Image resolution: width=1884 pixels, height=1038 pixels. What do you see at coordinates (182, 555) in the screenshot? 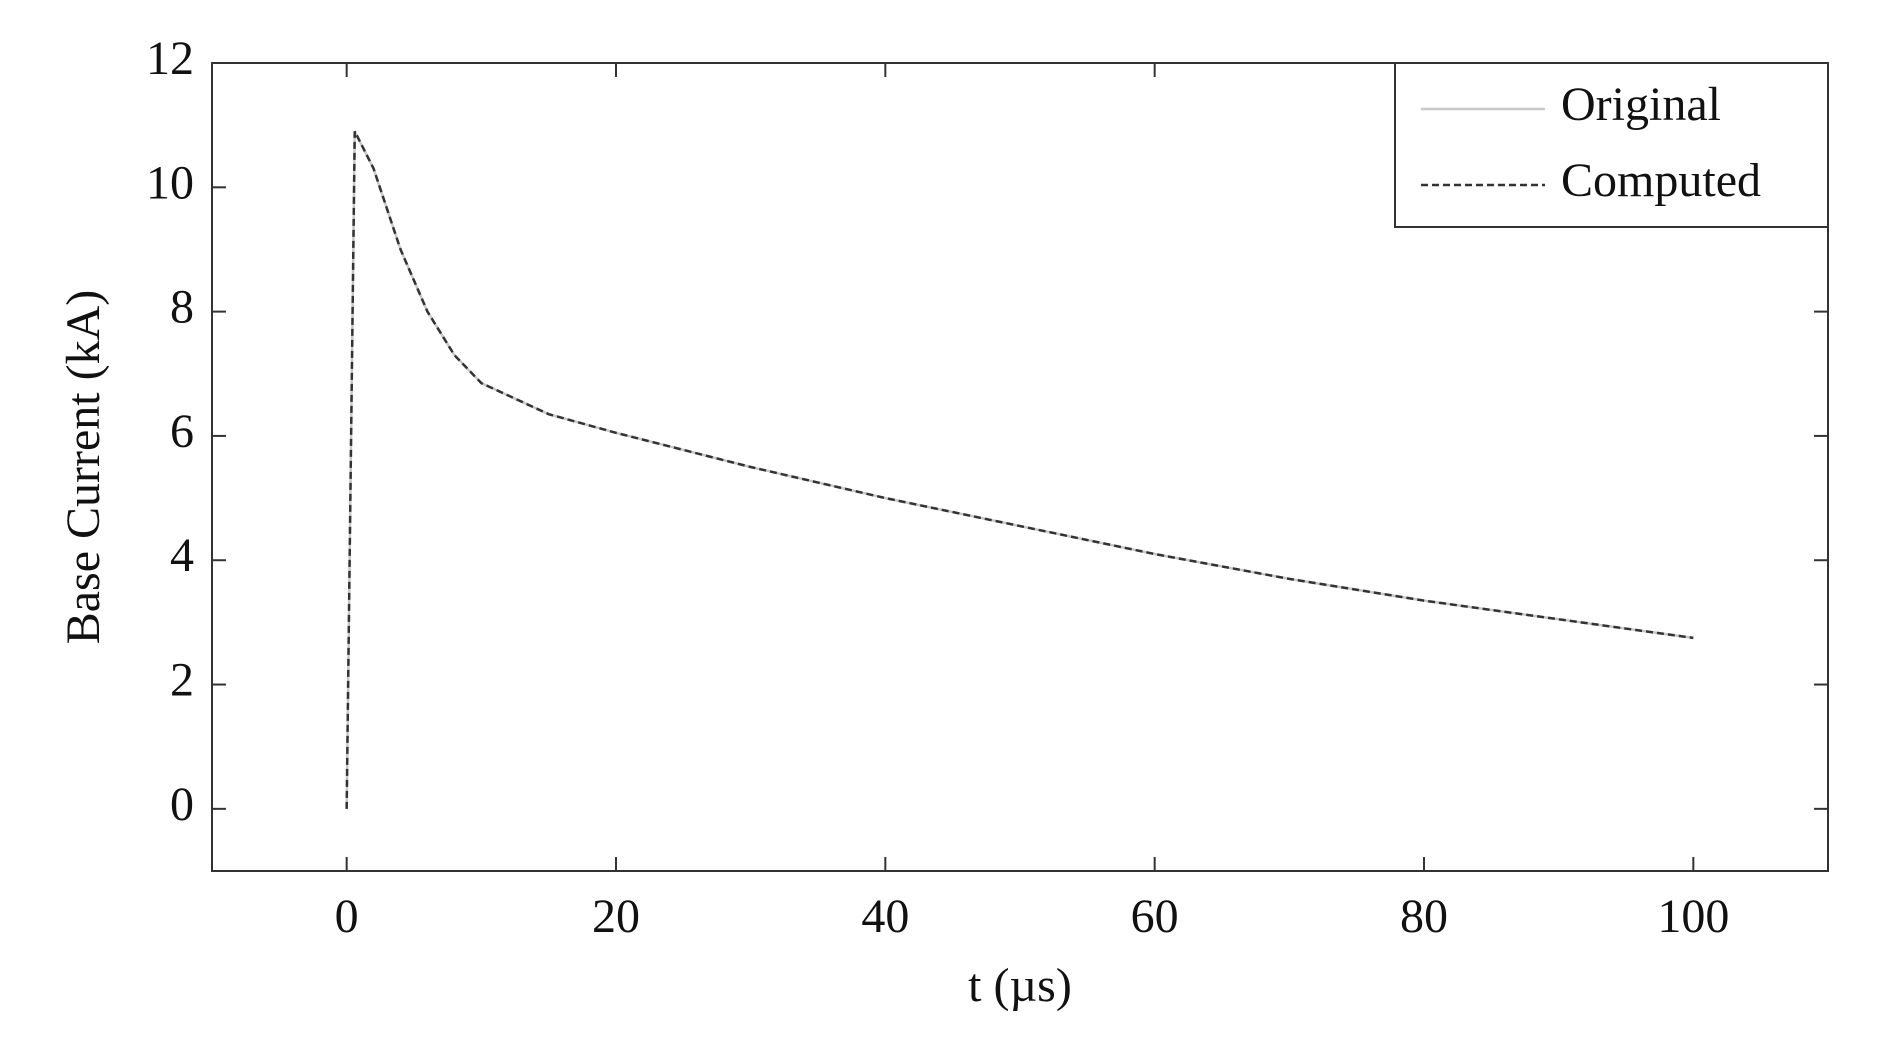
I see `y-tick-label: 4` at bounding box center [182, 555].